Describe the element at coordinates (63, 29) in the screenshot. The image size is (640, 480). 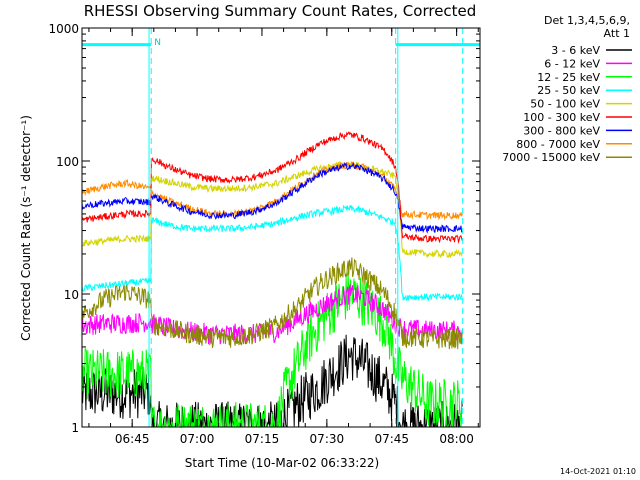
I see `y-tick-label-4: 1000` at that location.